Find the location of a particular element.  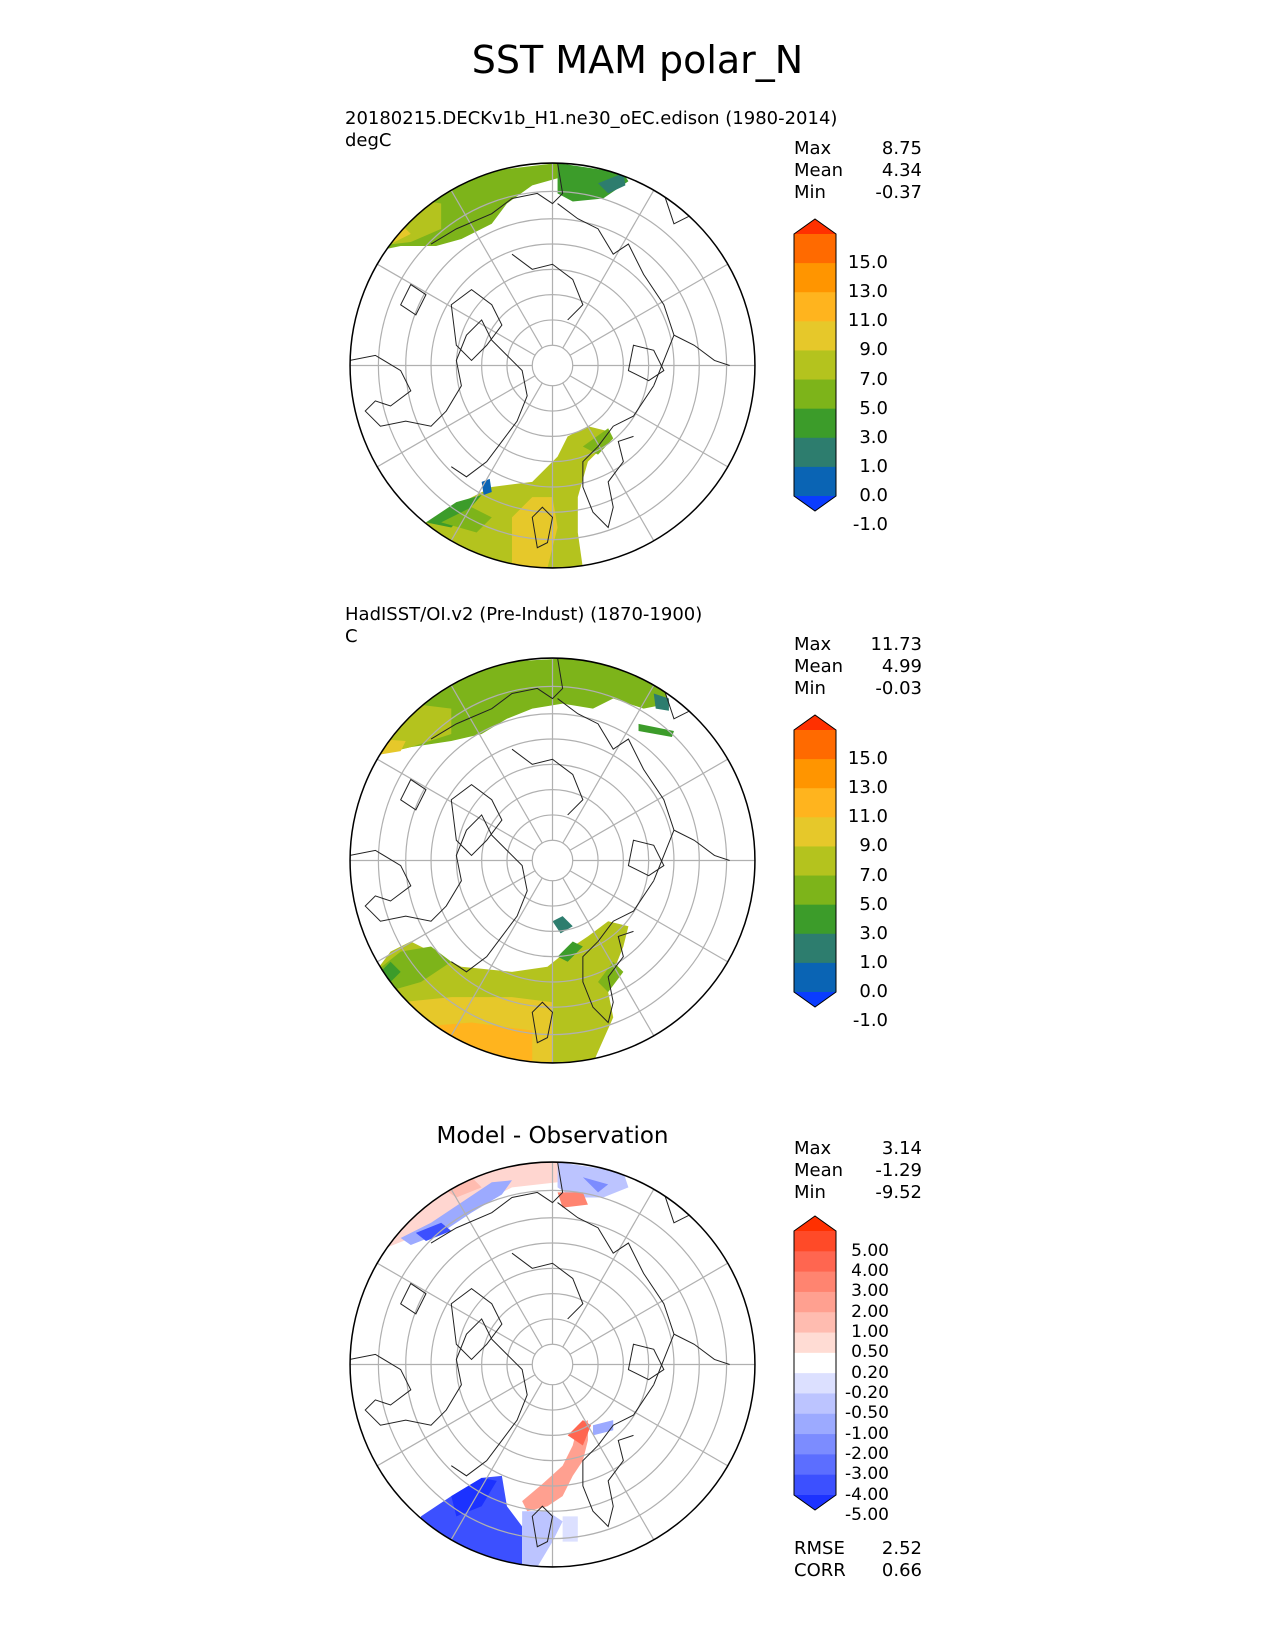

model-min-value: -0.37 is located at coordinates (898, 192).